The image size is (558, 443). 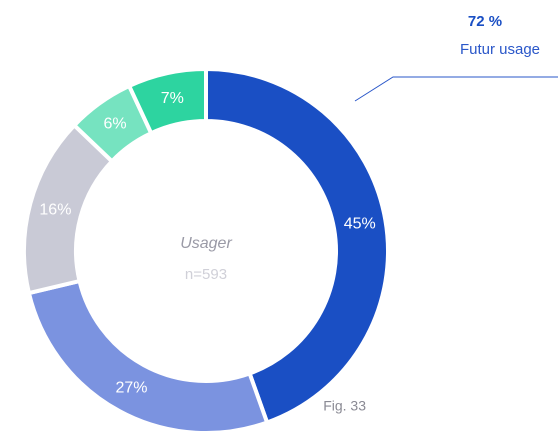 I want to click on value-label: 16%, so click(x=55, y=209).